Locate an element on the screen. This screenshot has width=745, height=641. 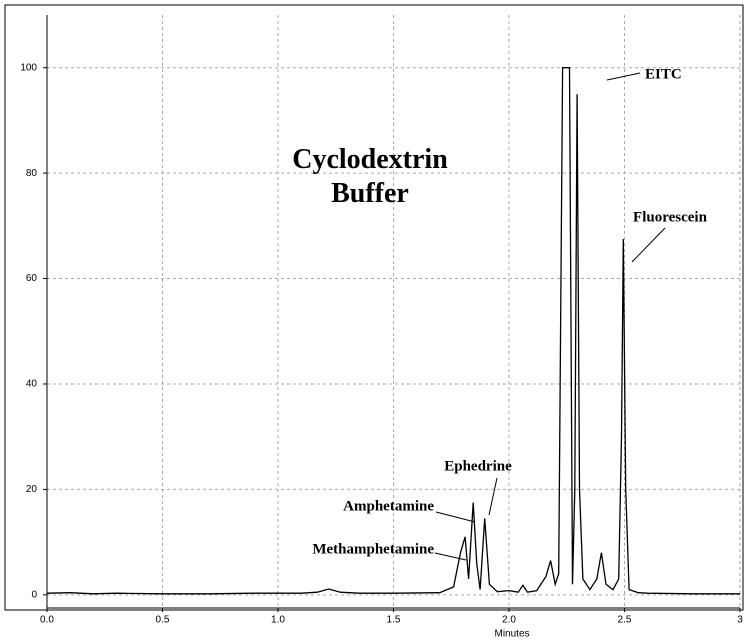
y-tick-label: 60 is located at coordinates (32, 278).